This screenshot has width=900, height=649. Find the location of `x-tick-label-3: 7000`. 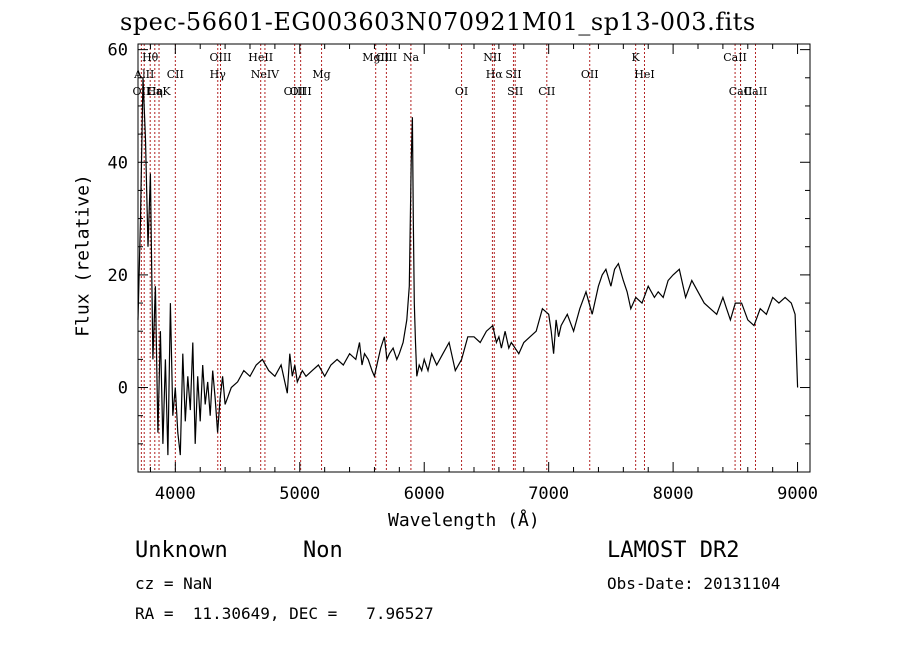

x-tick-label-3: 7000 is located at coordinates (548, 494).